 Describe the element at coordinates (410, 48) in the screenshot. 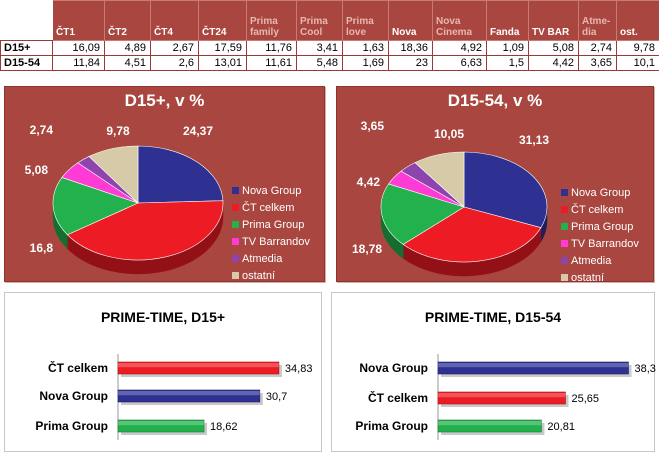

I see `table-cell: 18,36` at that location.